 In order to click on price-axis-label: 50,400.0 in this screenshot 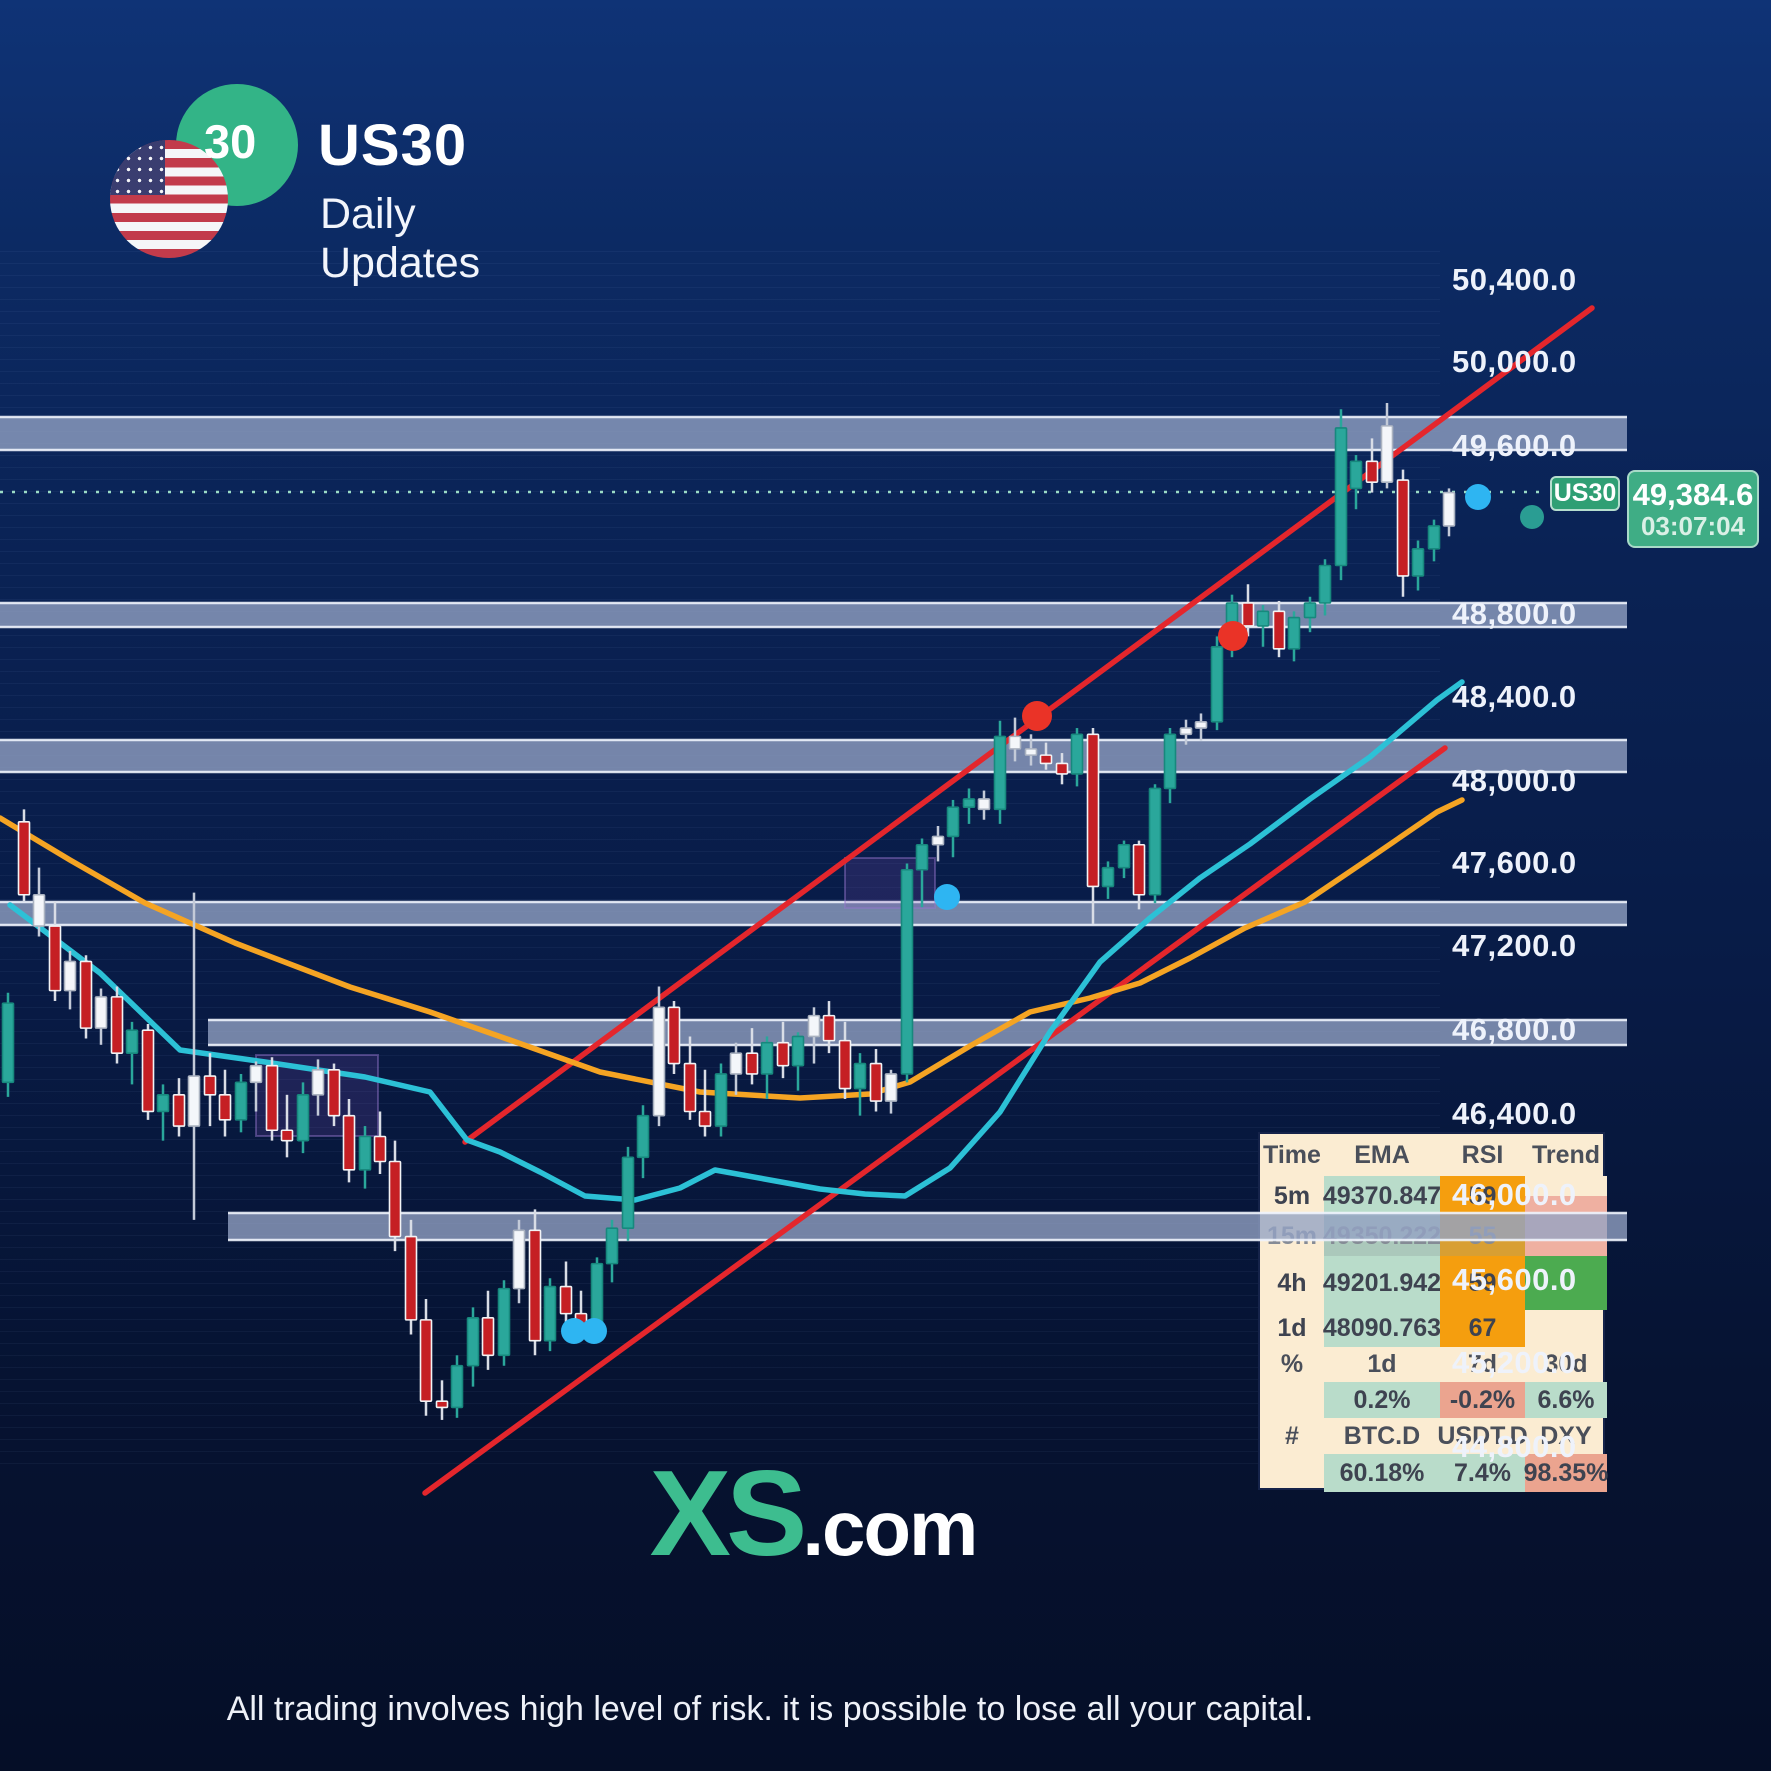, I will do `click(1514, 279)`.